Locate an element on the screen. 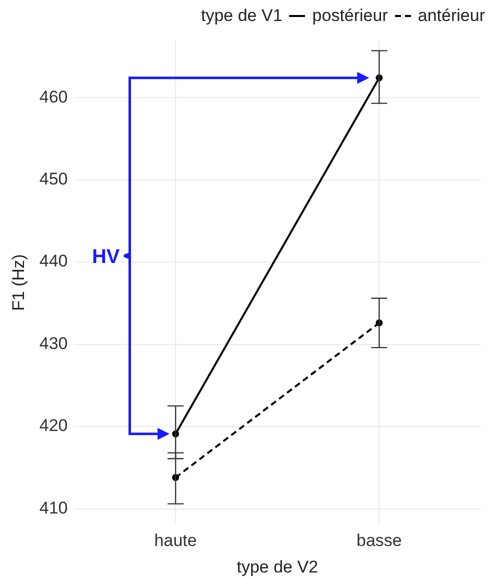 The image size is (491, 578). y-axis-title: F1 (Hz) is located at coordinates (18, 282).